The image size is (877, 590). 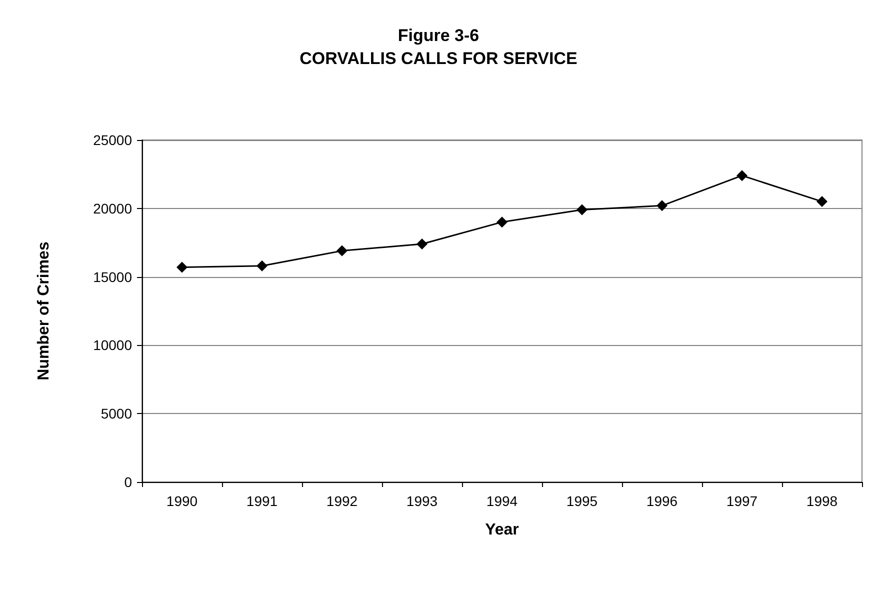 What do you see at coordinates (439, 35) in the screenshot?
I see `chart-title: Figure 3-6` at bounding box center [439, 35].